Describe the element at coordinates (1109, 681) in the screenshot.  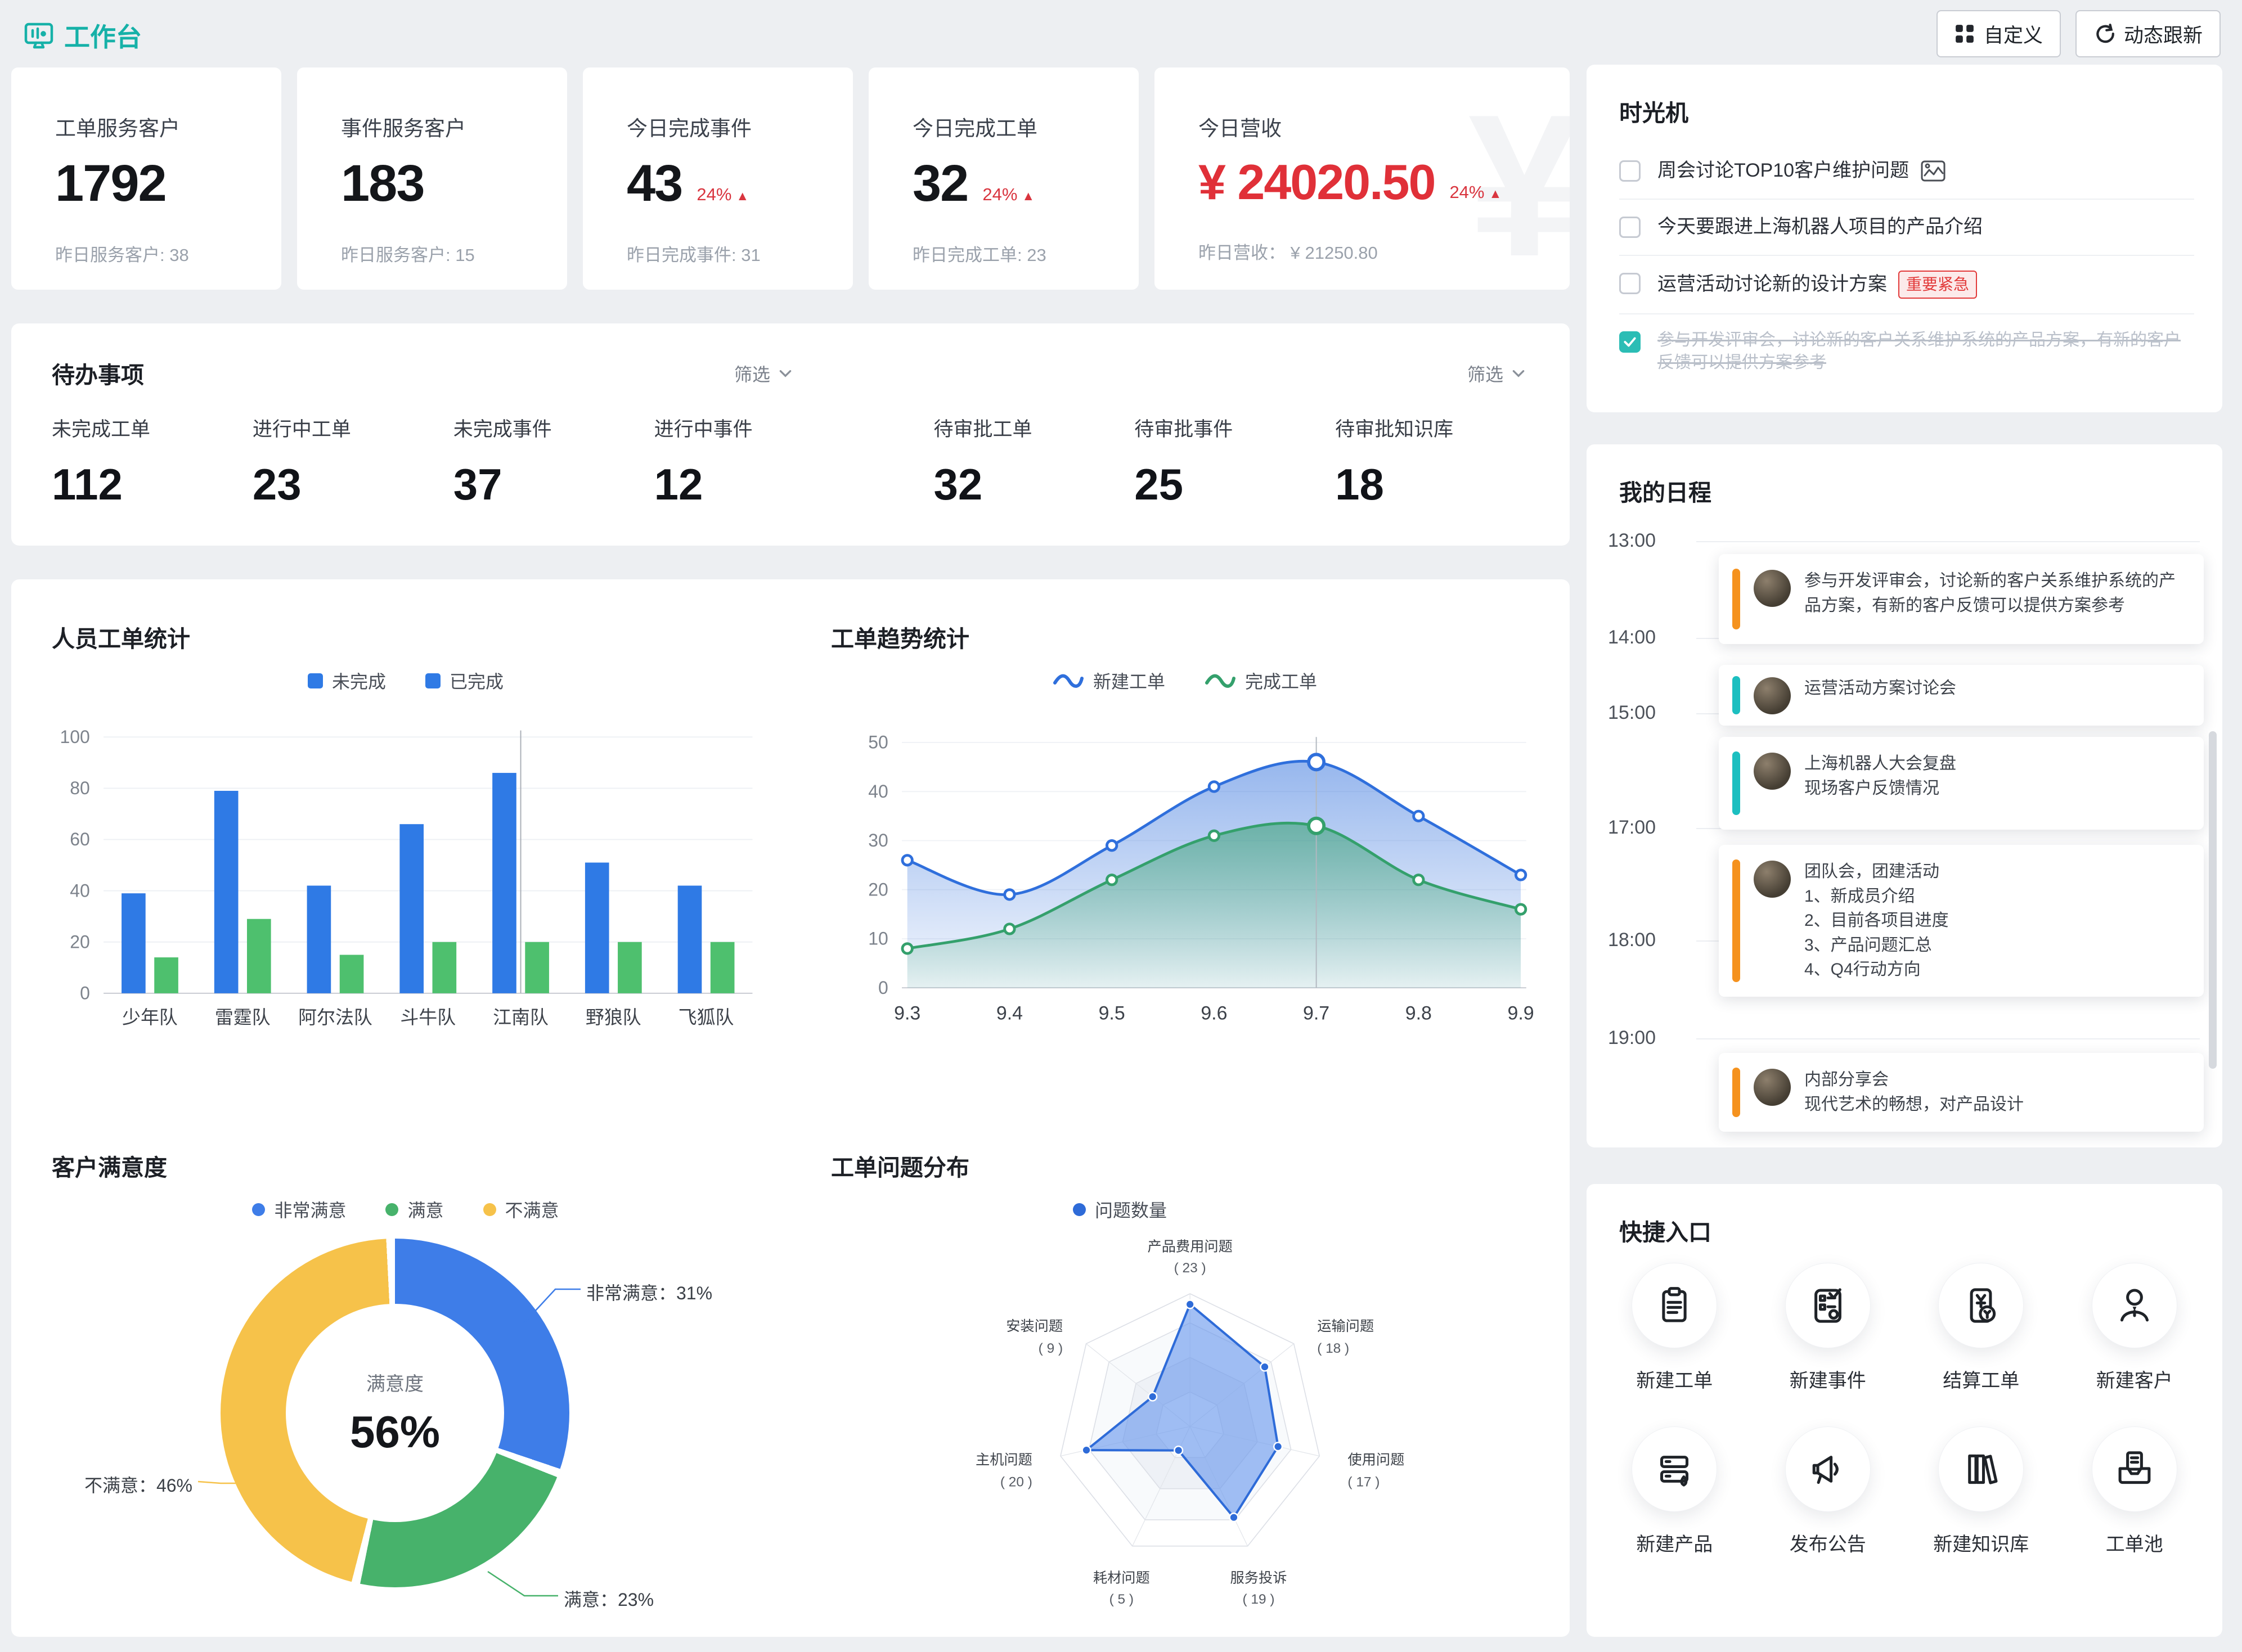
I see `legend-item-new-tickets: 新建工单` at that location.